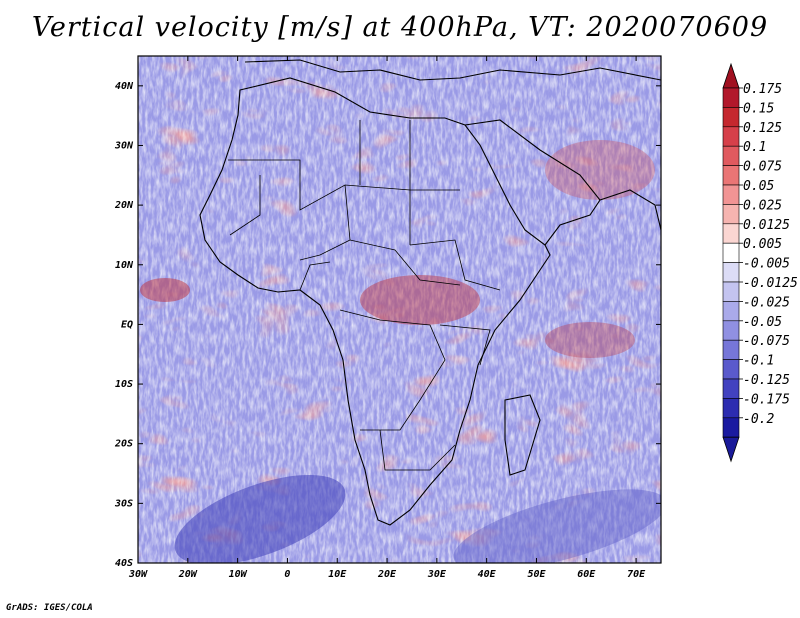 The image size is (800, 618). I want to click on colorbar-label: -0.175, so click(766, 399).